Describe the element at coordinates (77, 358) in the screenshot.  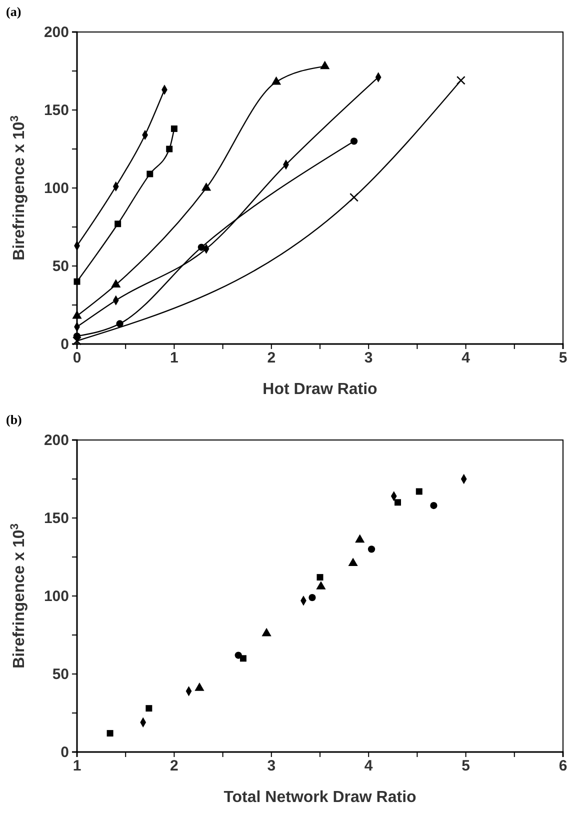
I see `x-tick-label: 0` at that location.